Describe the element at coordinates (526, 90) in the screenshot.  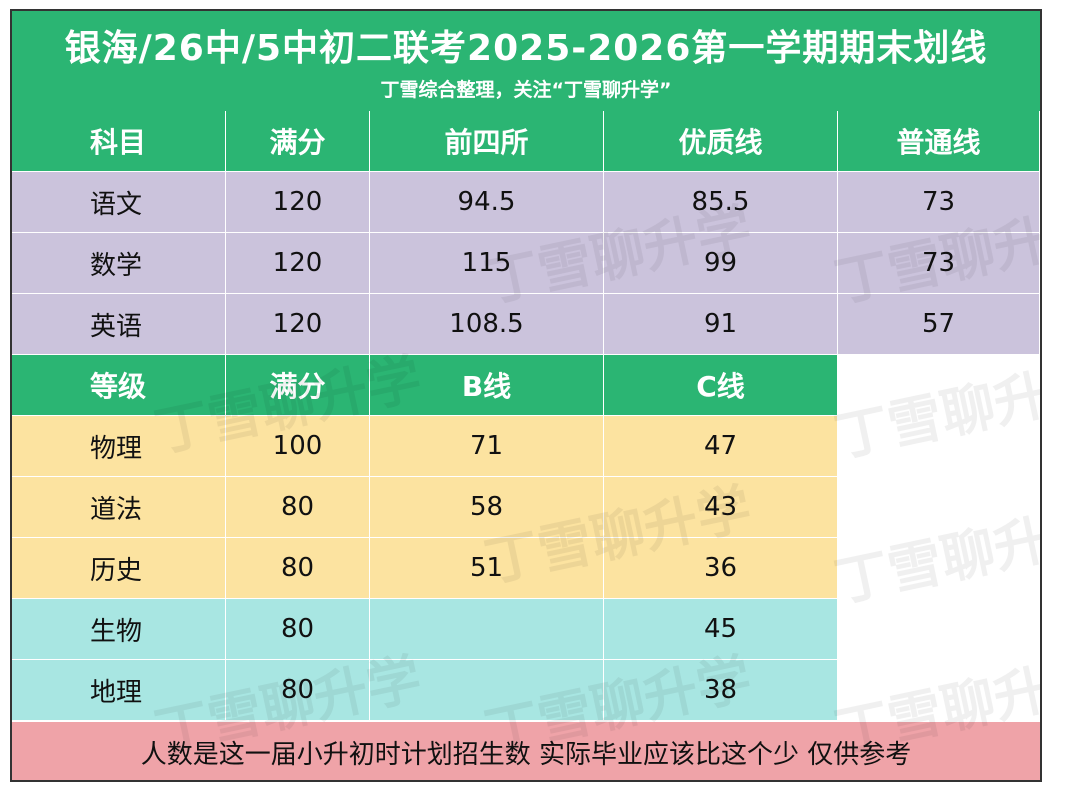
I see `page-subtitle: 丁雪综合整理，关注“丁雪聊升学”` at that location.